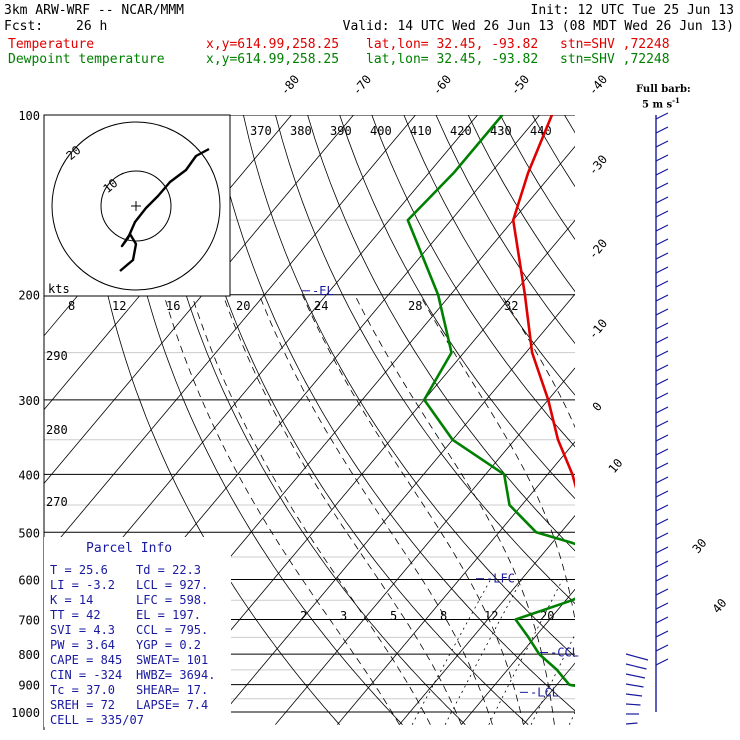 The width and height of the screenshot is (740, 740). What do you see at coordinates (547, 616) in the screenshot?
I see `mixing-ratio-lower-label: 20` at bounding box center [547, 616].